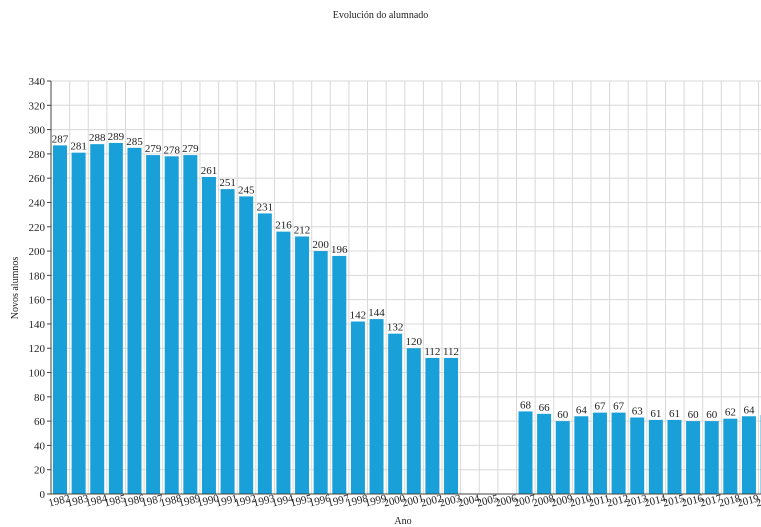 Image resolution: width=761 pixels, height=527 pixels. What do you see at coordinates (674, 500) in the screenshot?
I see `x-tick-label: 2015` at bounding box center [674, 500].